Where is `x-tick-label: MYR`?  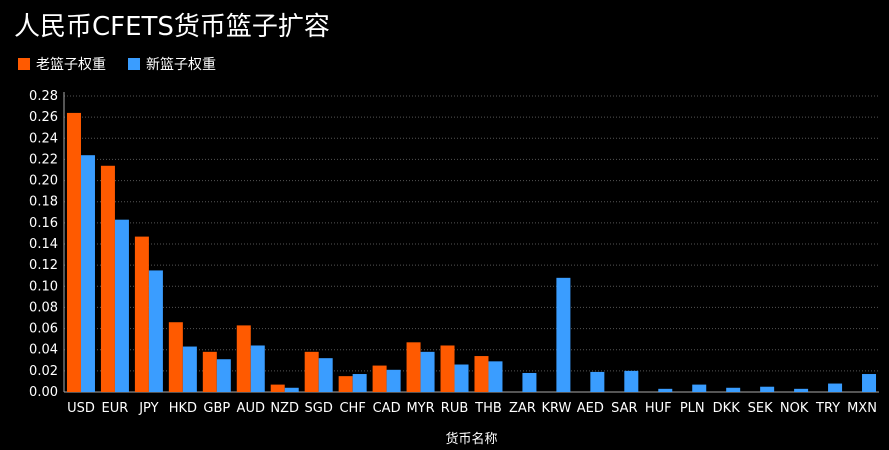
x-tick-label: MYR is located at coordinates (420, 408).